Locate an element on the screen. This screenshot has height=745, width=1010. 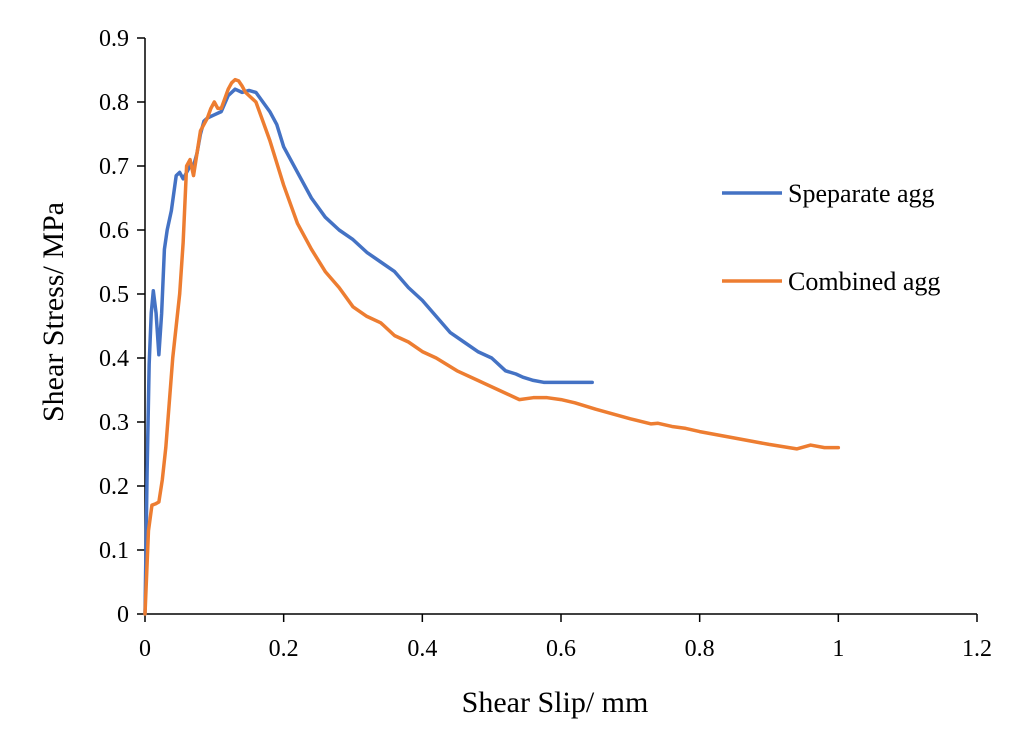
y-tick-label: 0.9 is located at coordinates (114, 39).